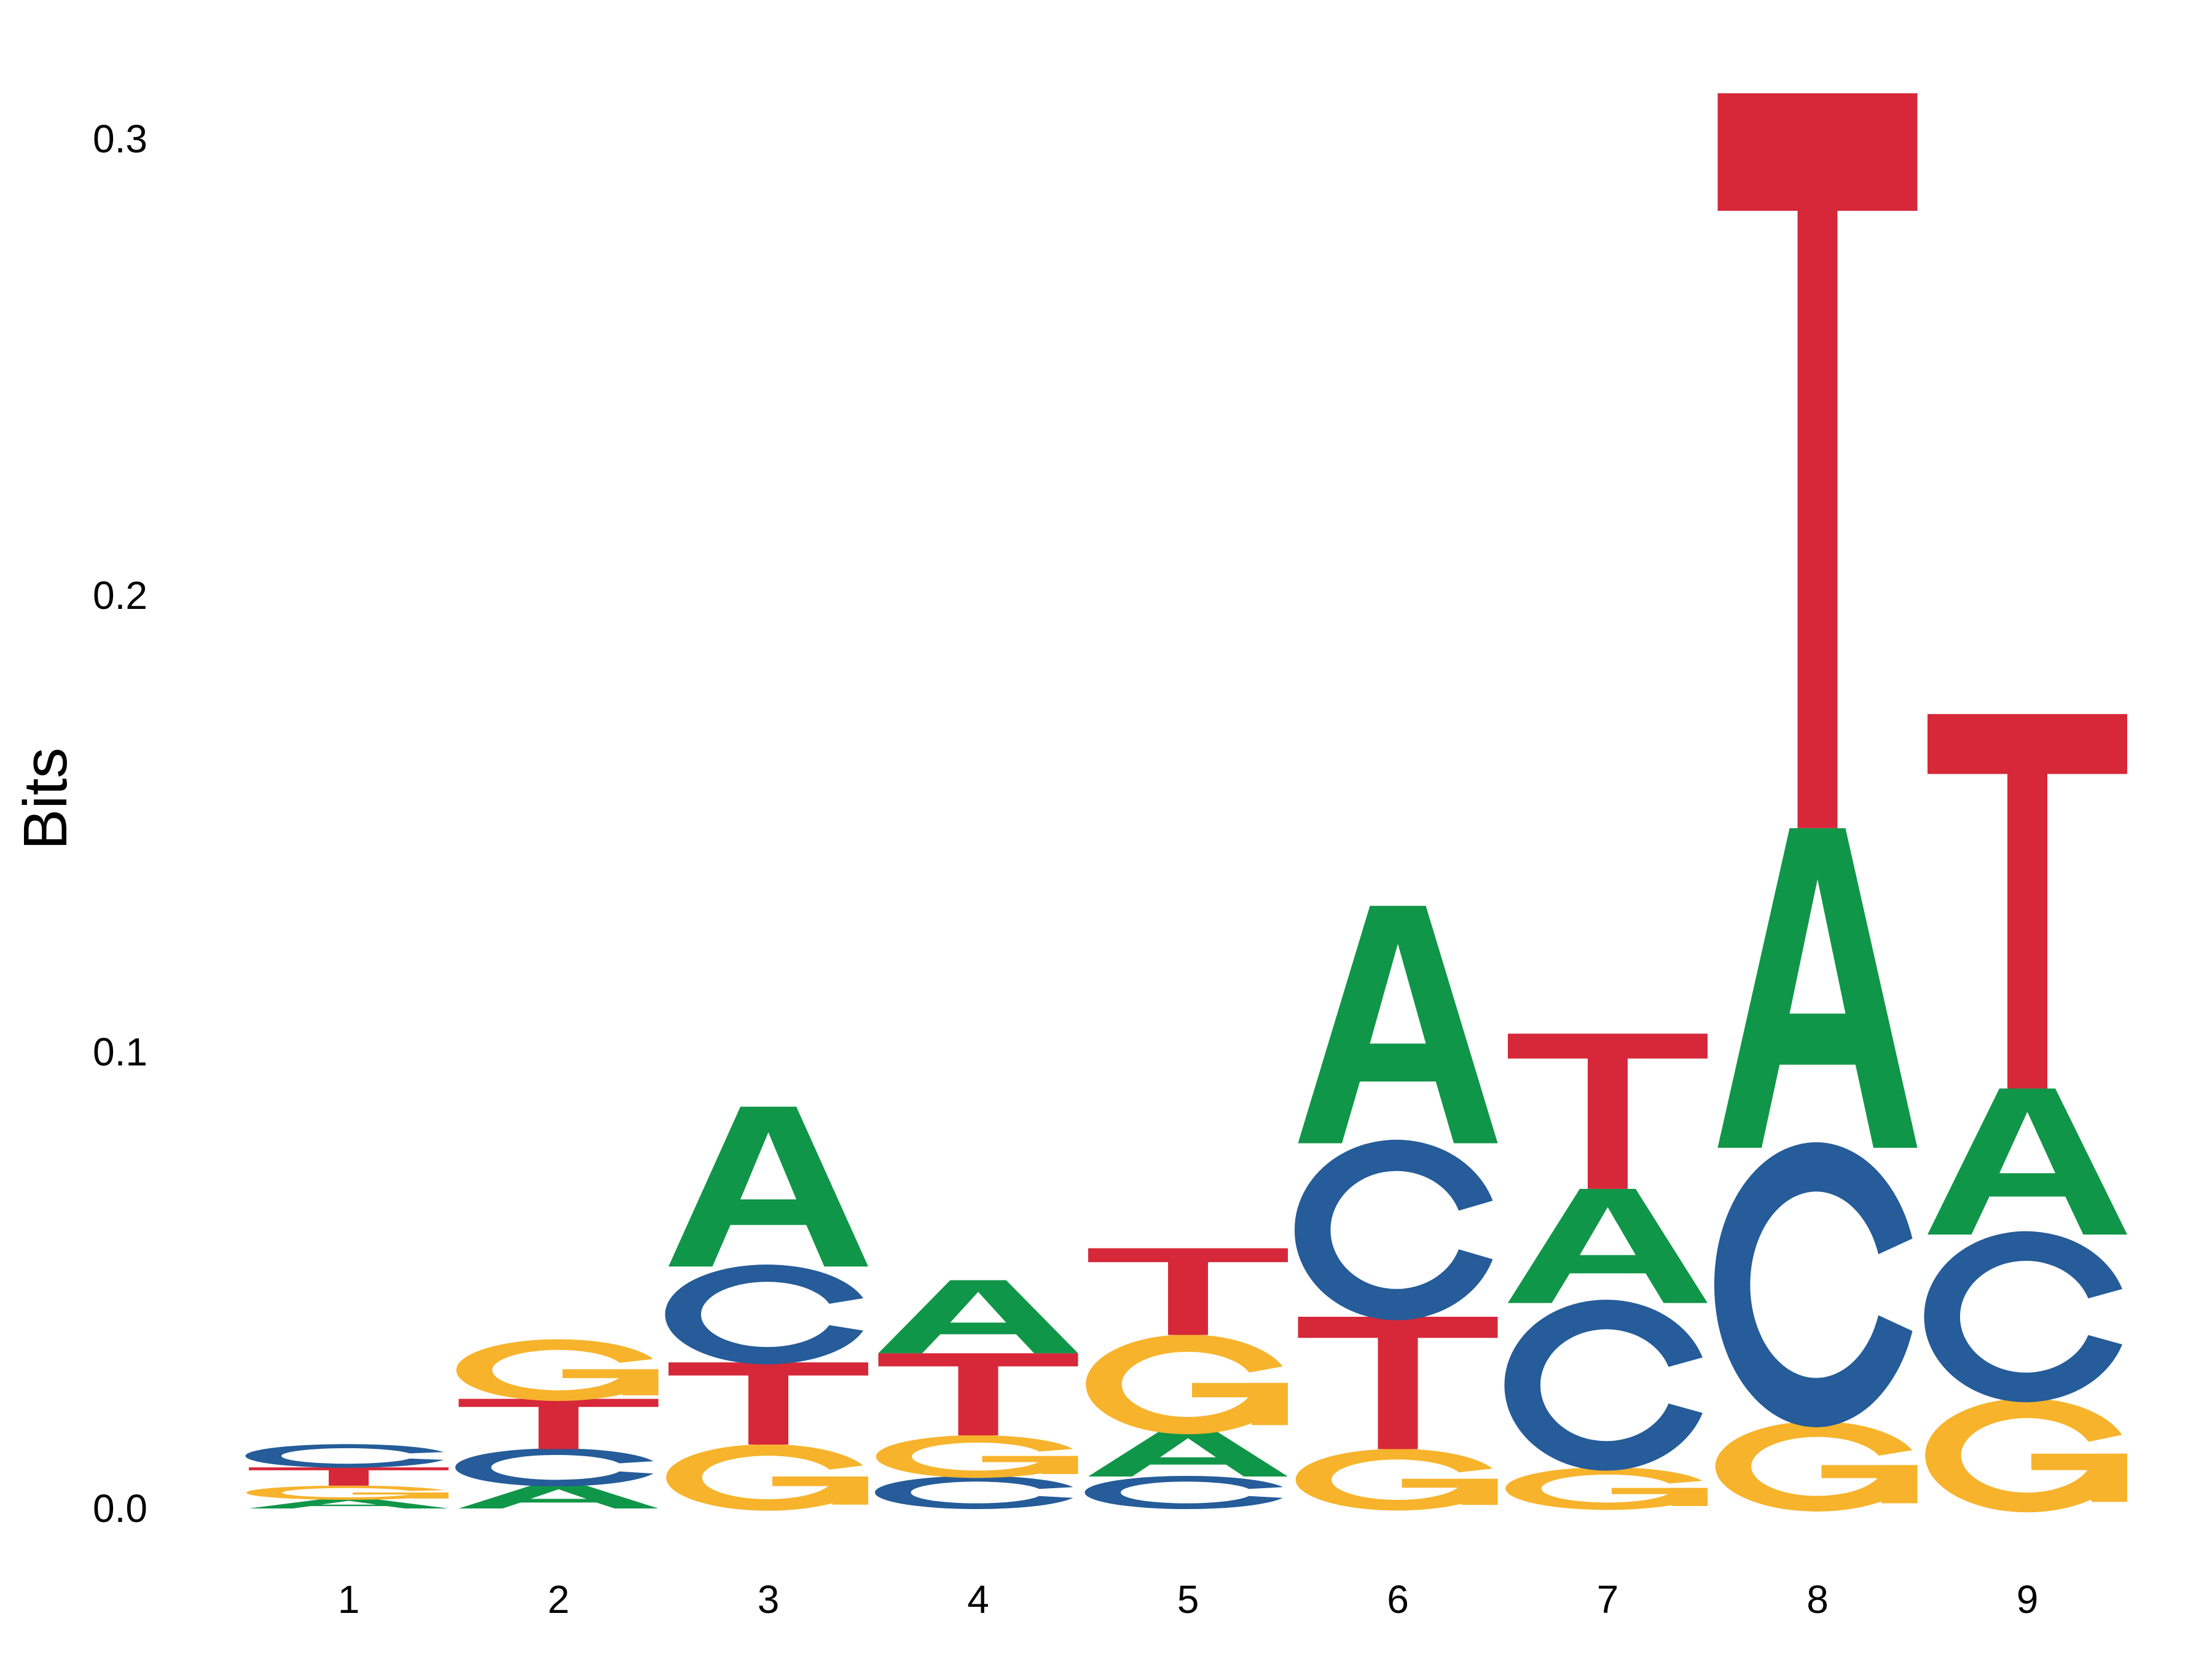 The image size is (2212, 1659). Describe the element at coordinates (1398, 1024) in the screenshot. I see `letter-a-pos6` at that location.